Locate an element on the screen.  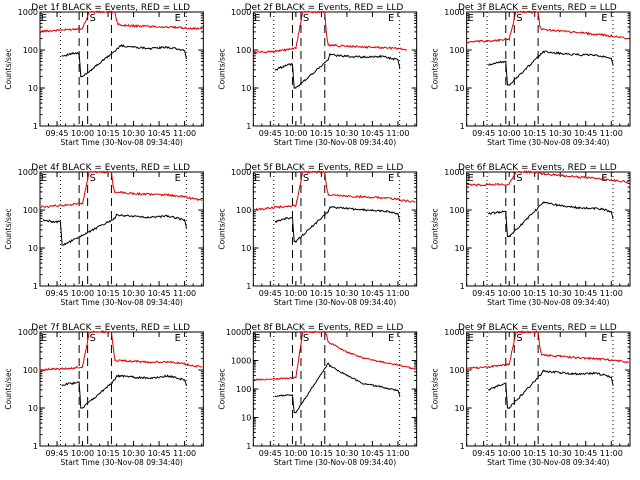
series-line-lld is located at coordinates (547, 27).